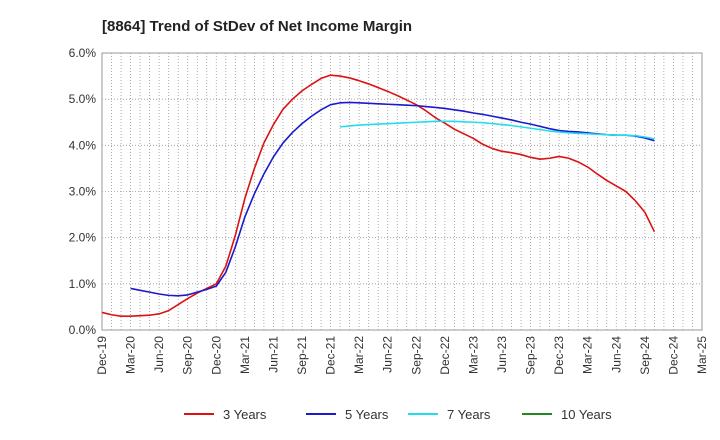 The width and height of the screenshot is (720, 440). Describe the element at coordinates (83, 145) in the screenshot. I see `y-tick-label: 4.0%` at that location.